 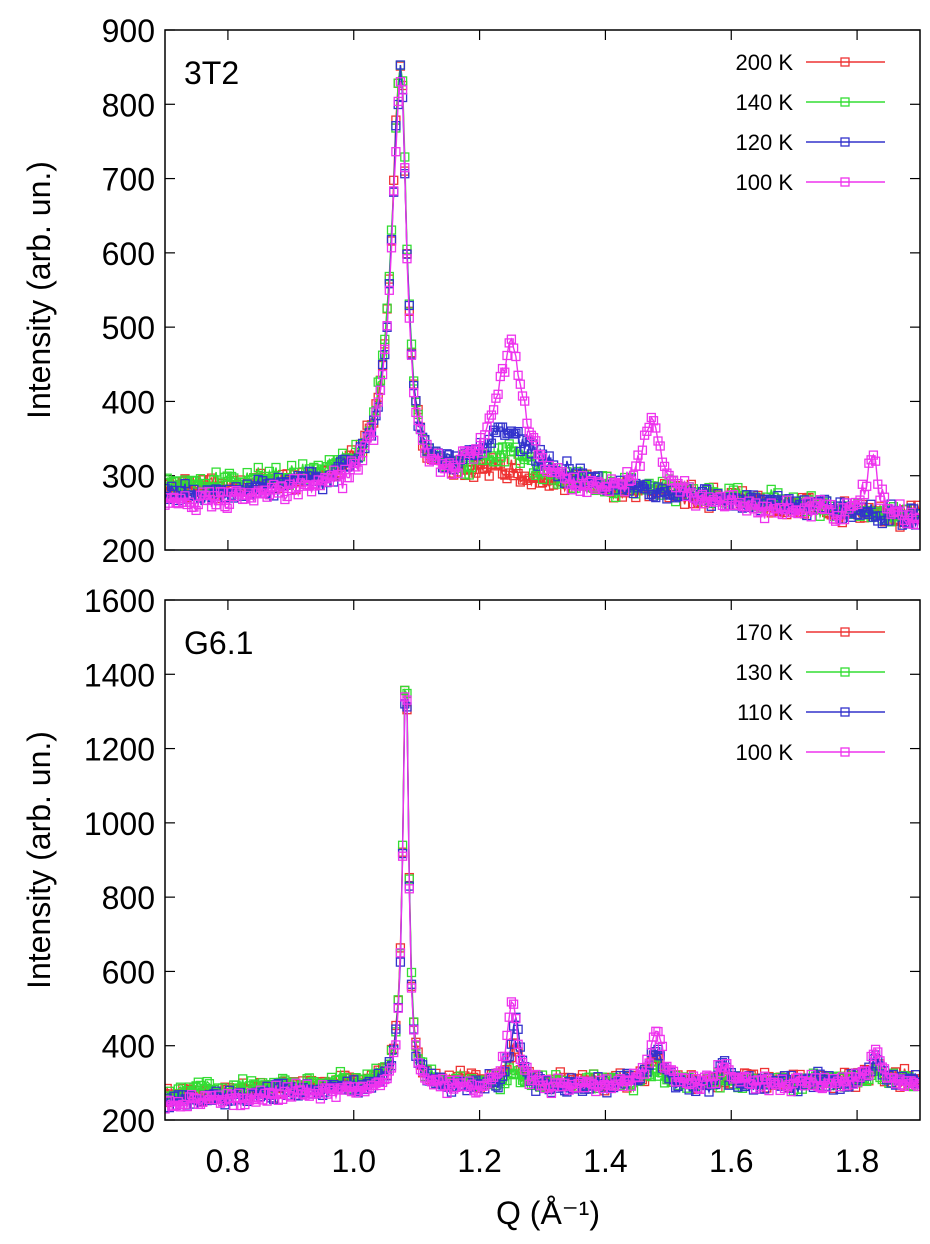 What do you see at coordinates (765, 632) in the screenshot?
I see `panel-g6-1-legend-label: 170 K` at bounding box center [765, 632].